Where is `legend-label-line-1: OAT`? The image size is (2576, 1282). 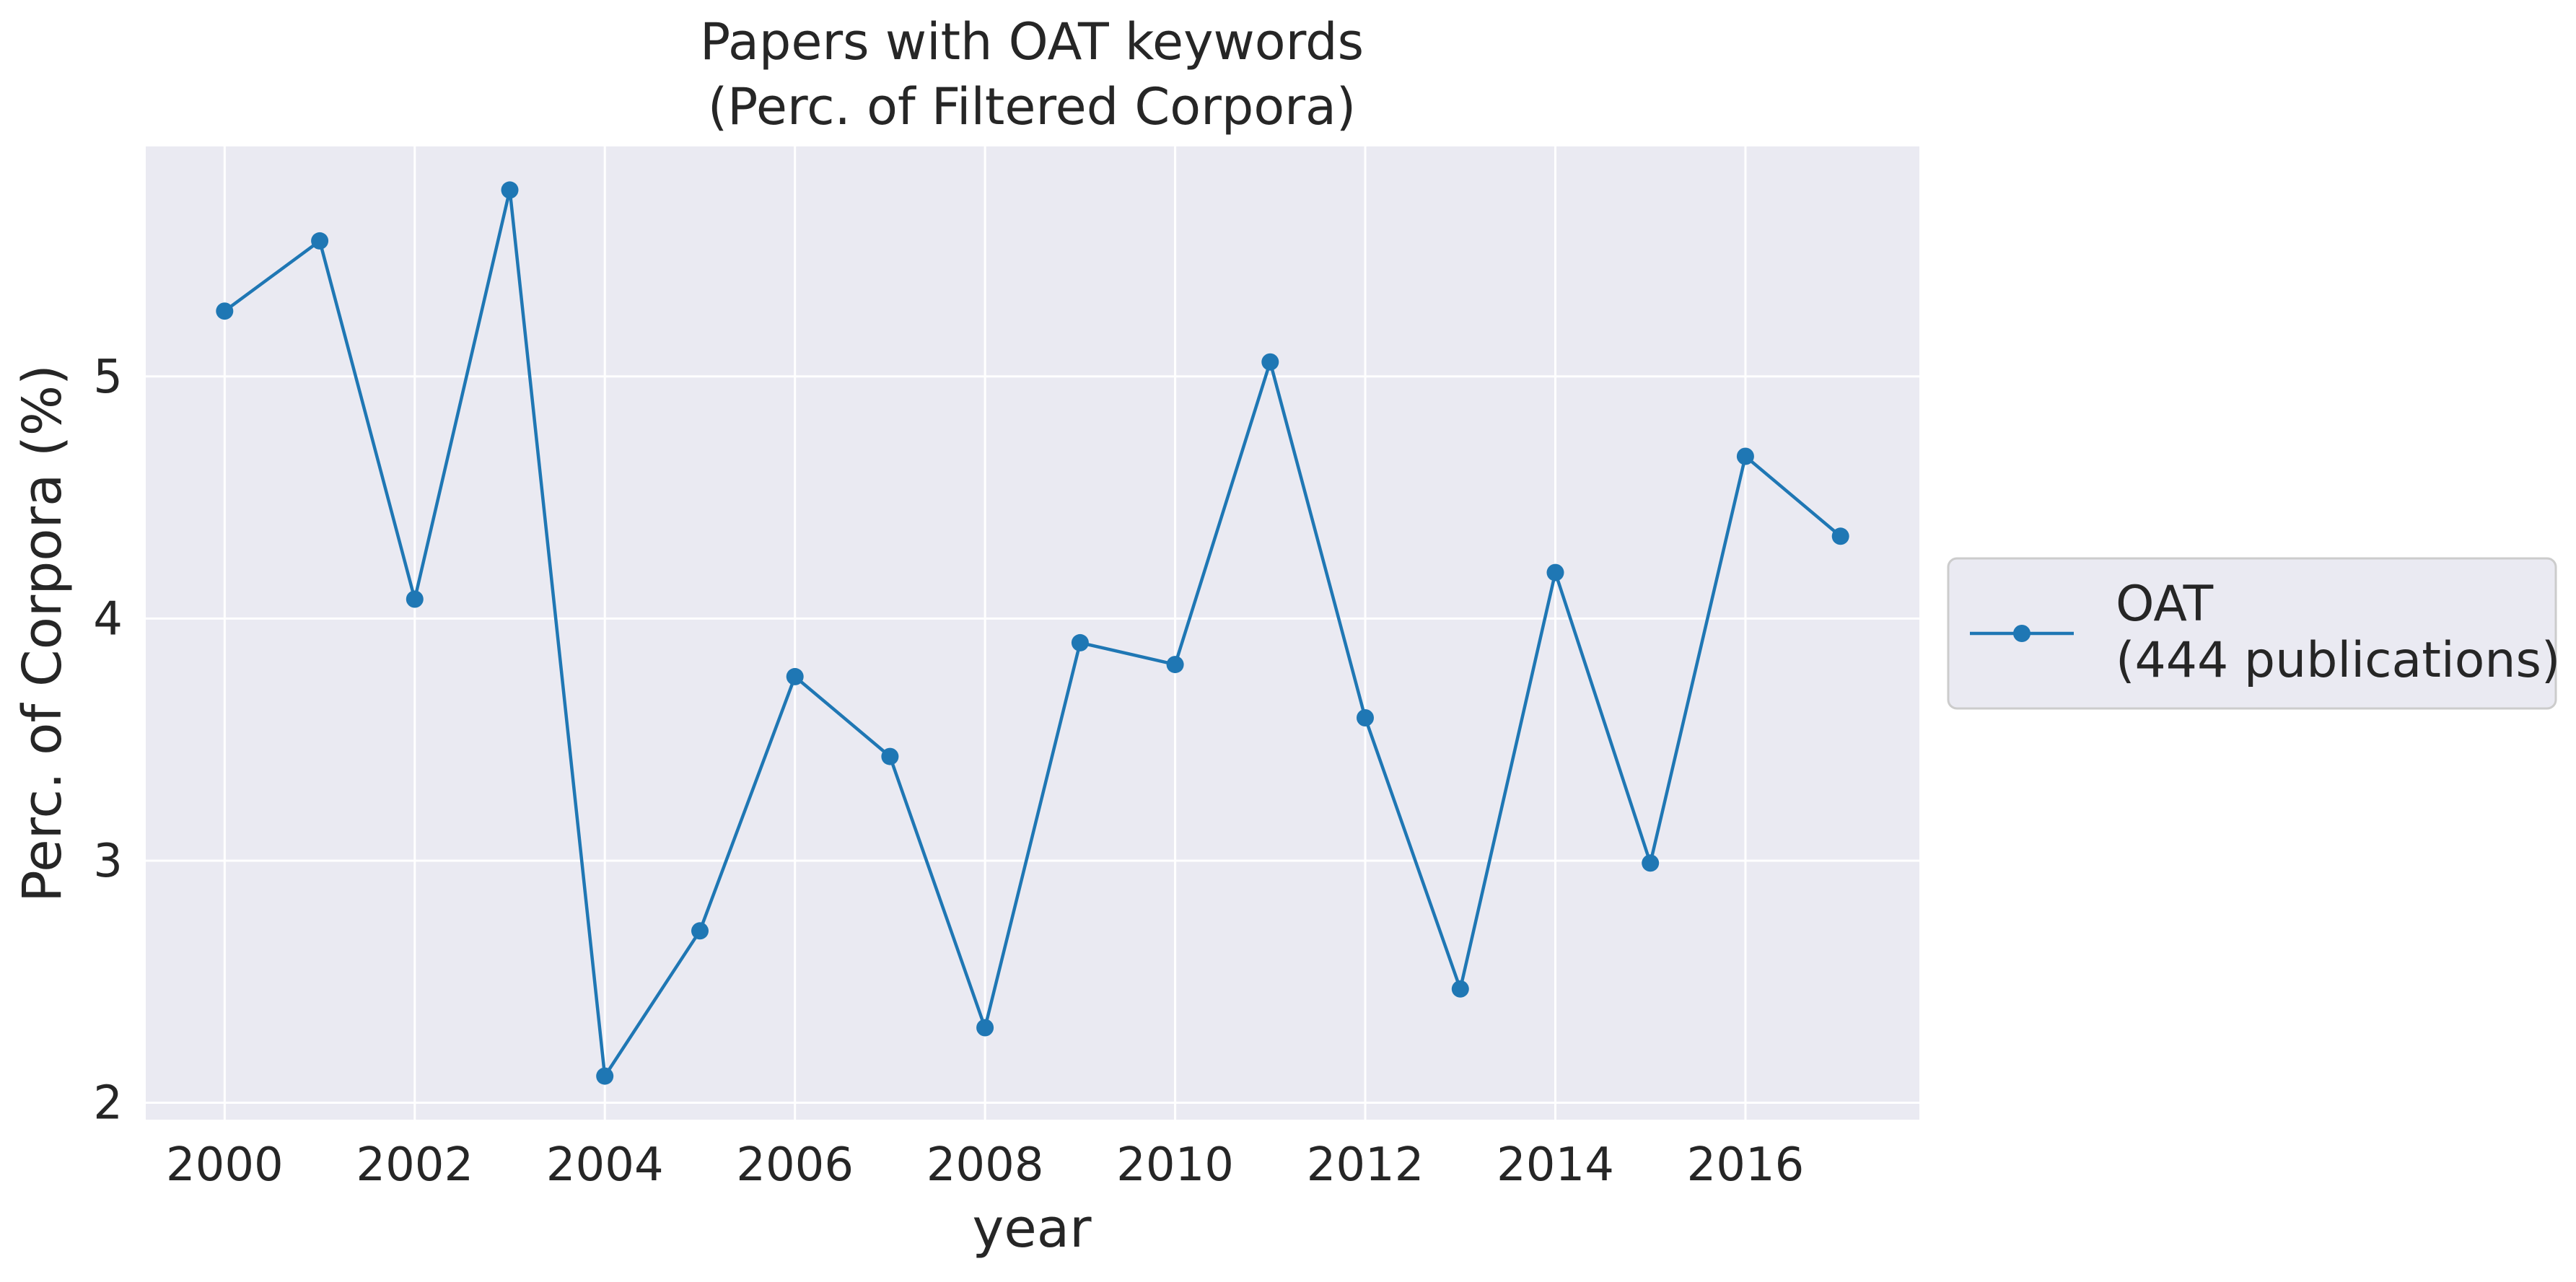 legend-label-line-1: OAT is located at coordinates (2165, 604).